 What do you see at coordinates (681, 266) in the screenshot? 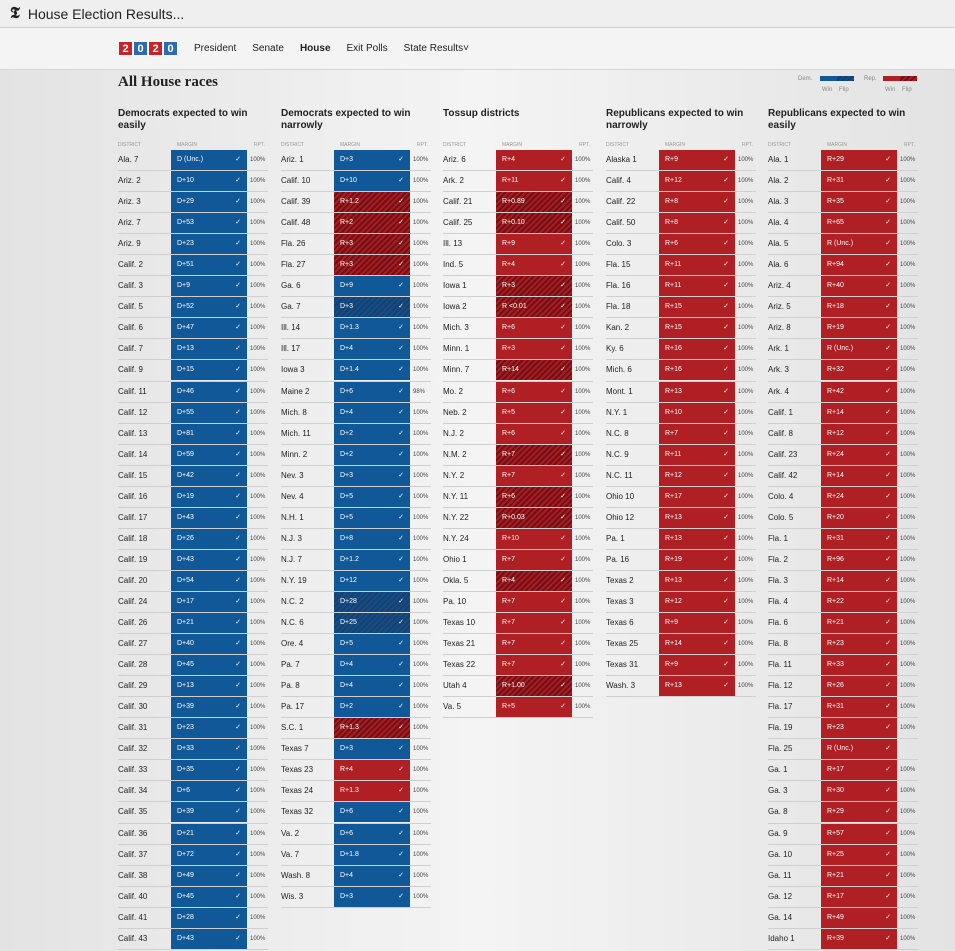
I see `race-row: Fla. 15 R+11 ✓ 100%` at bounding box center [681, 266].